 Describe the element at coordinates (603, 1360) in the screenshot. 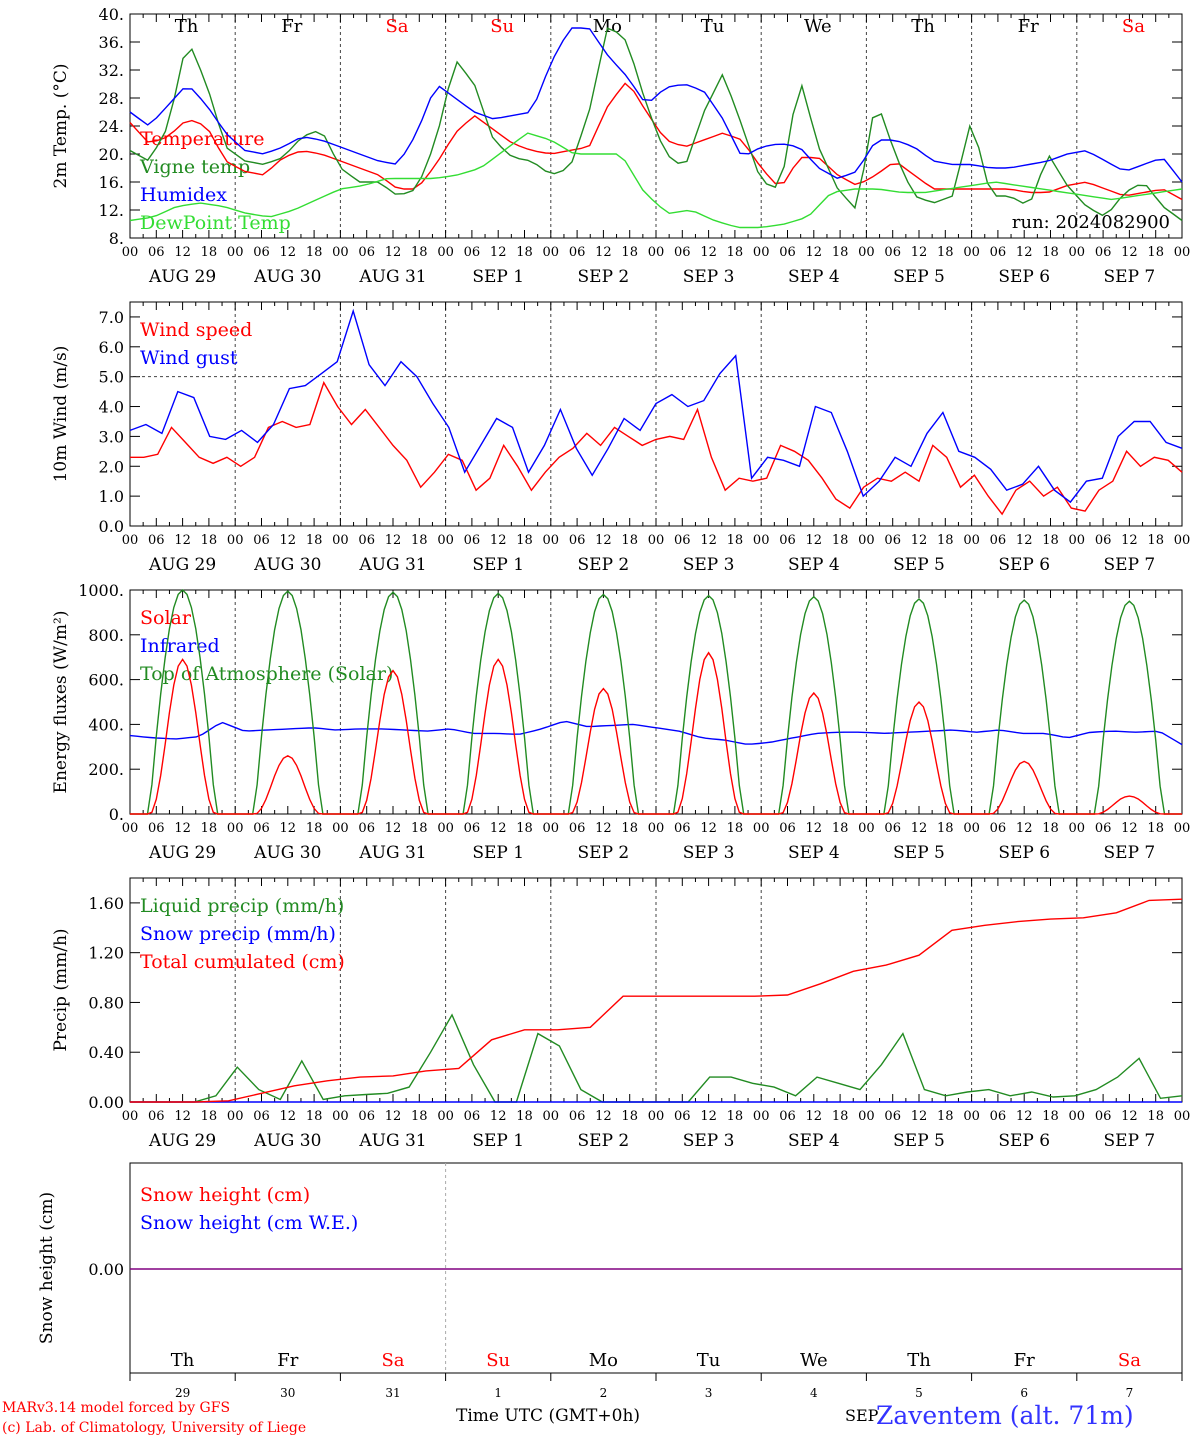

I see `weekday-label: Mo` at that location.